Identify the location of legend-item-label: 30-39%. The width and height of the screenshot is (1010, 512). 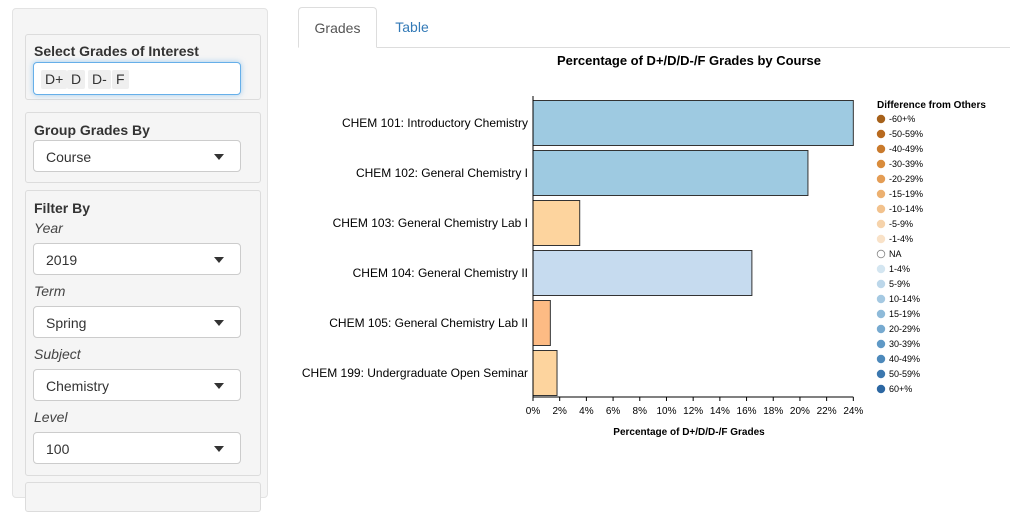
(904, 344).